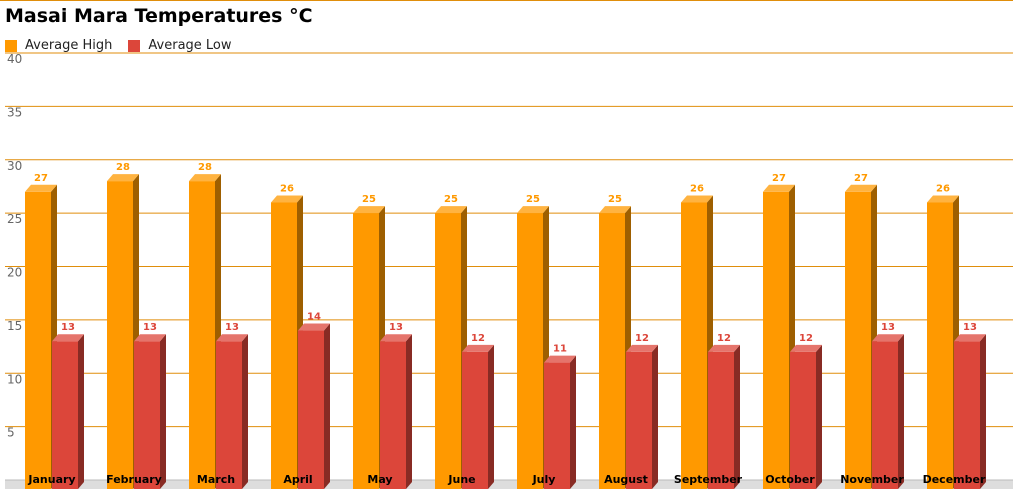 The image size is (1013, 491). Describe the element at coordinates (14, 166) in the screenshot. I see `y-tick-label: 30` at that location.